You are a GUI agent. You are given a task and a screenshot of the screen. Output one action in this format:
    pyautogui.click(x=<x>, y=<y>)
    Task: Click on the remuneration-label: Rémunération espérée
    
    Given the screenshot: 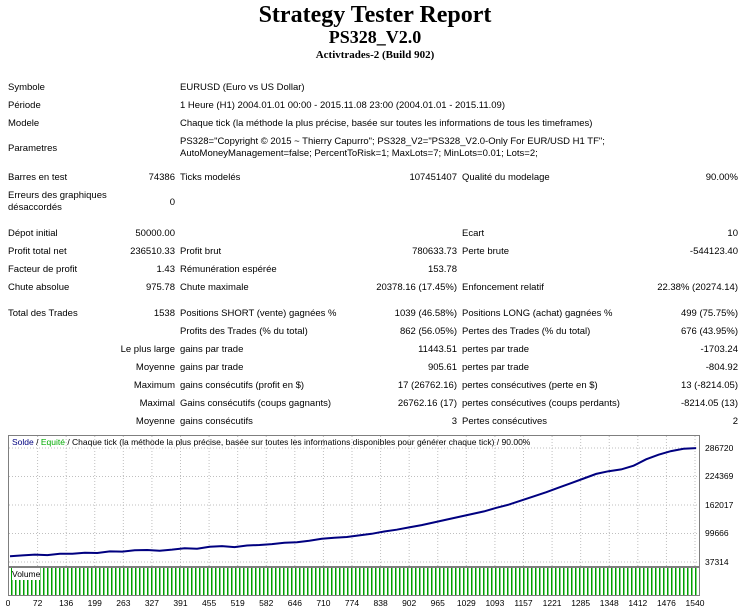 What is the action you would take?
    pyautogui.click(x=228, y=269)
    